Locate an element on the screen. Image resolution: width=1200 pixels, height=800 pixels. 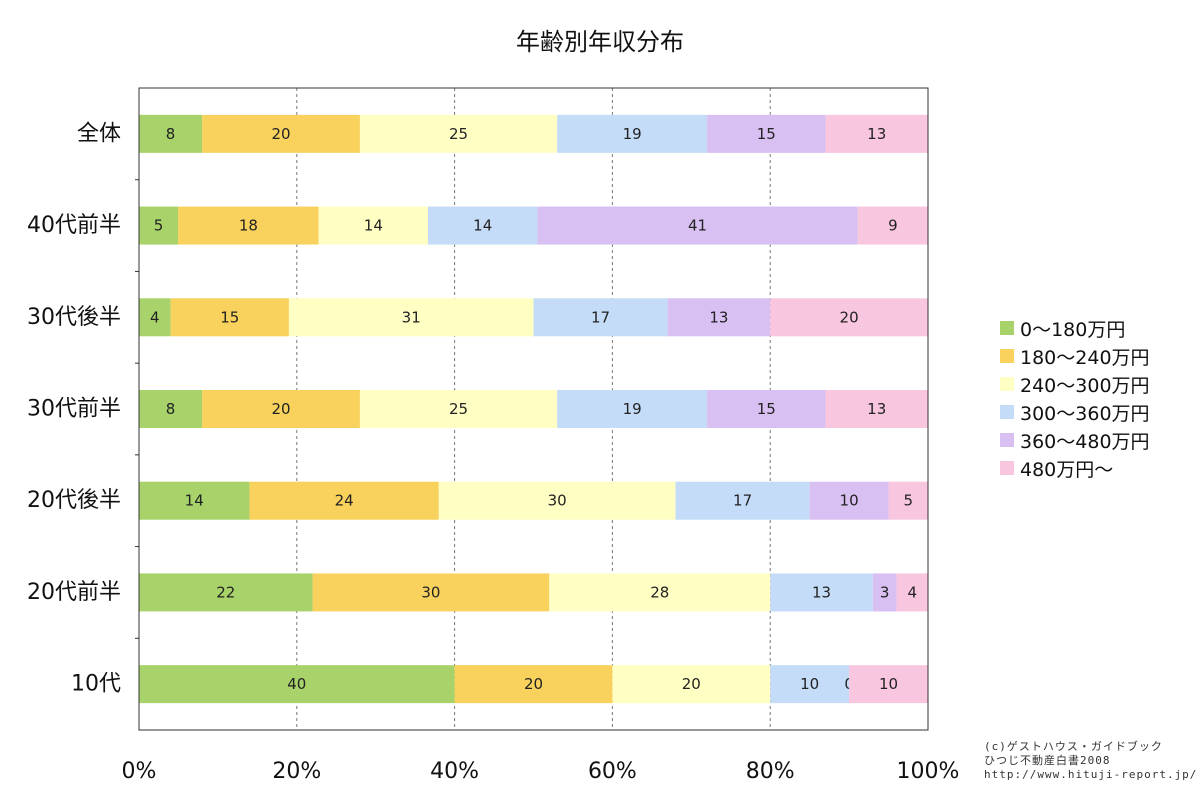
data-label: 25 is located at coordinates (458, 134).